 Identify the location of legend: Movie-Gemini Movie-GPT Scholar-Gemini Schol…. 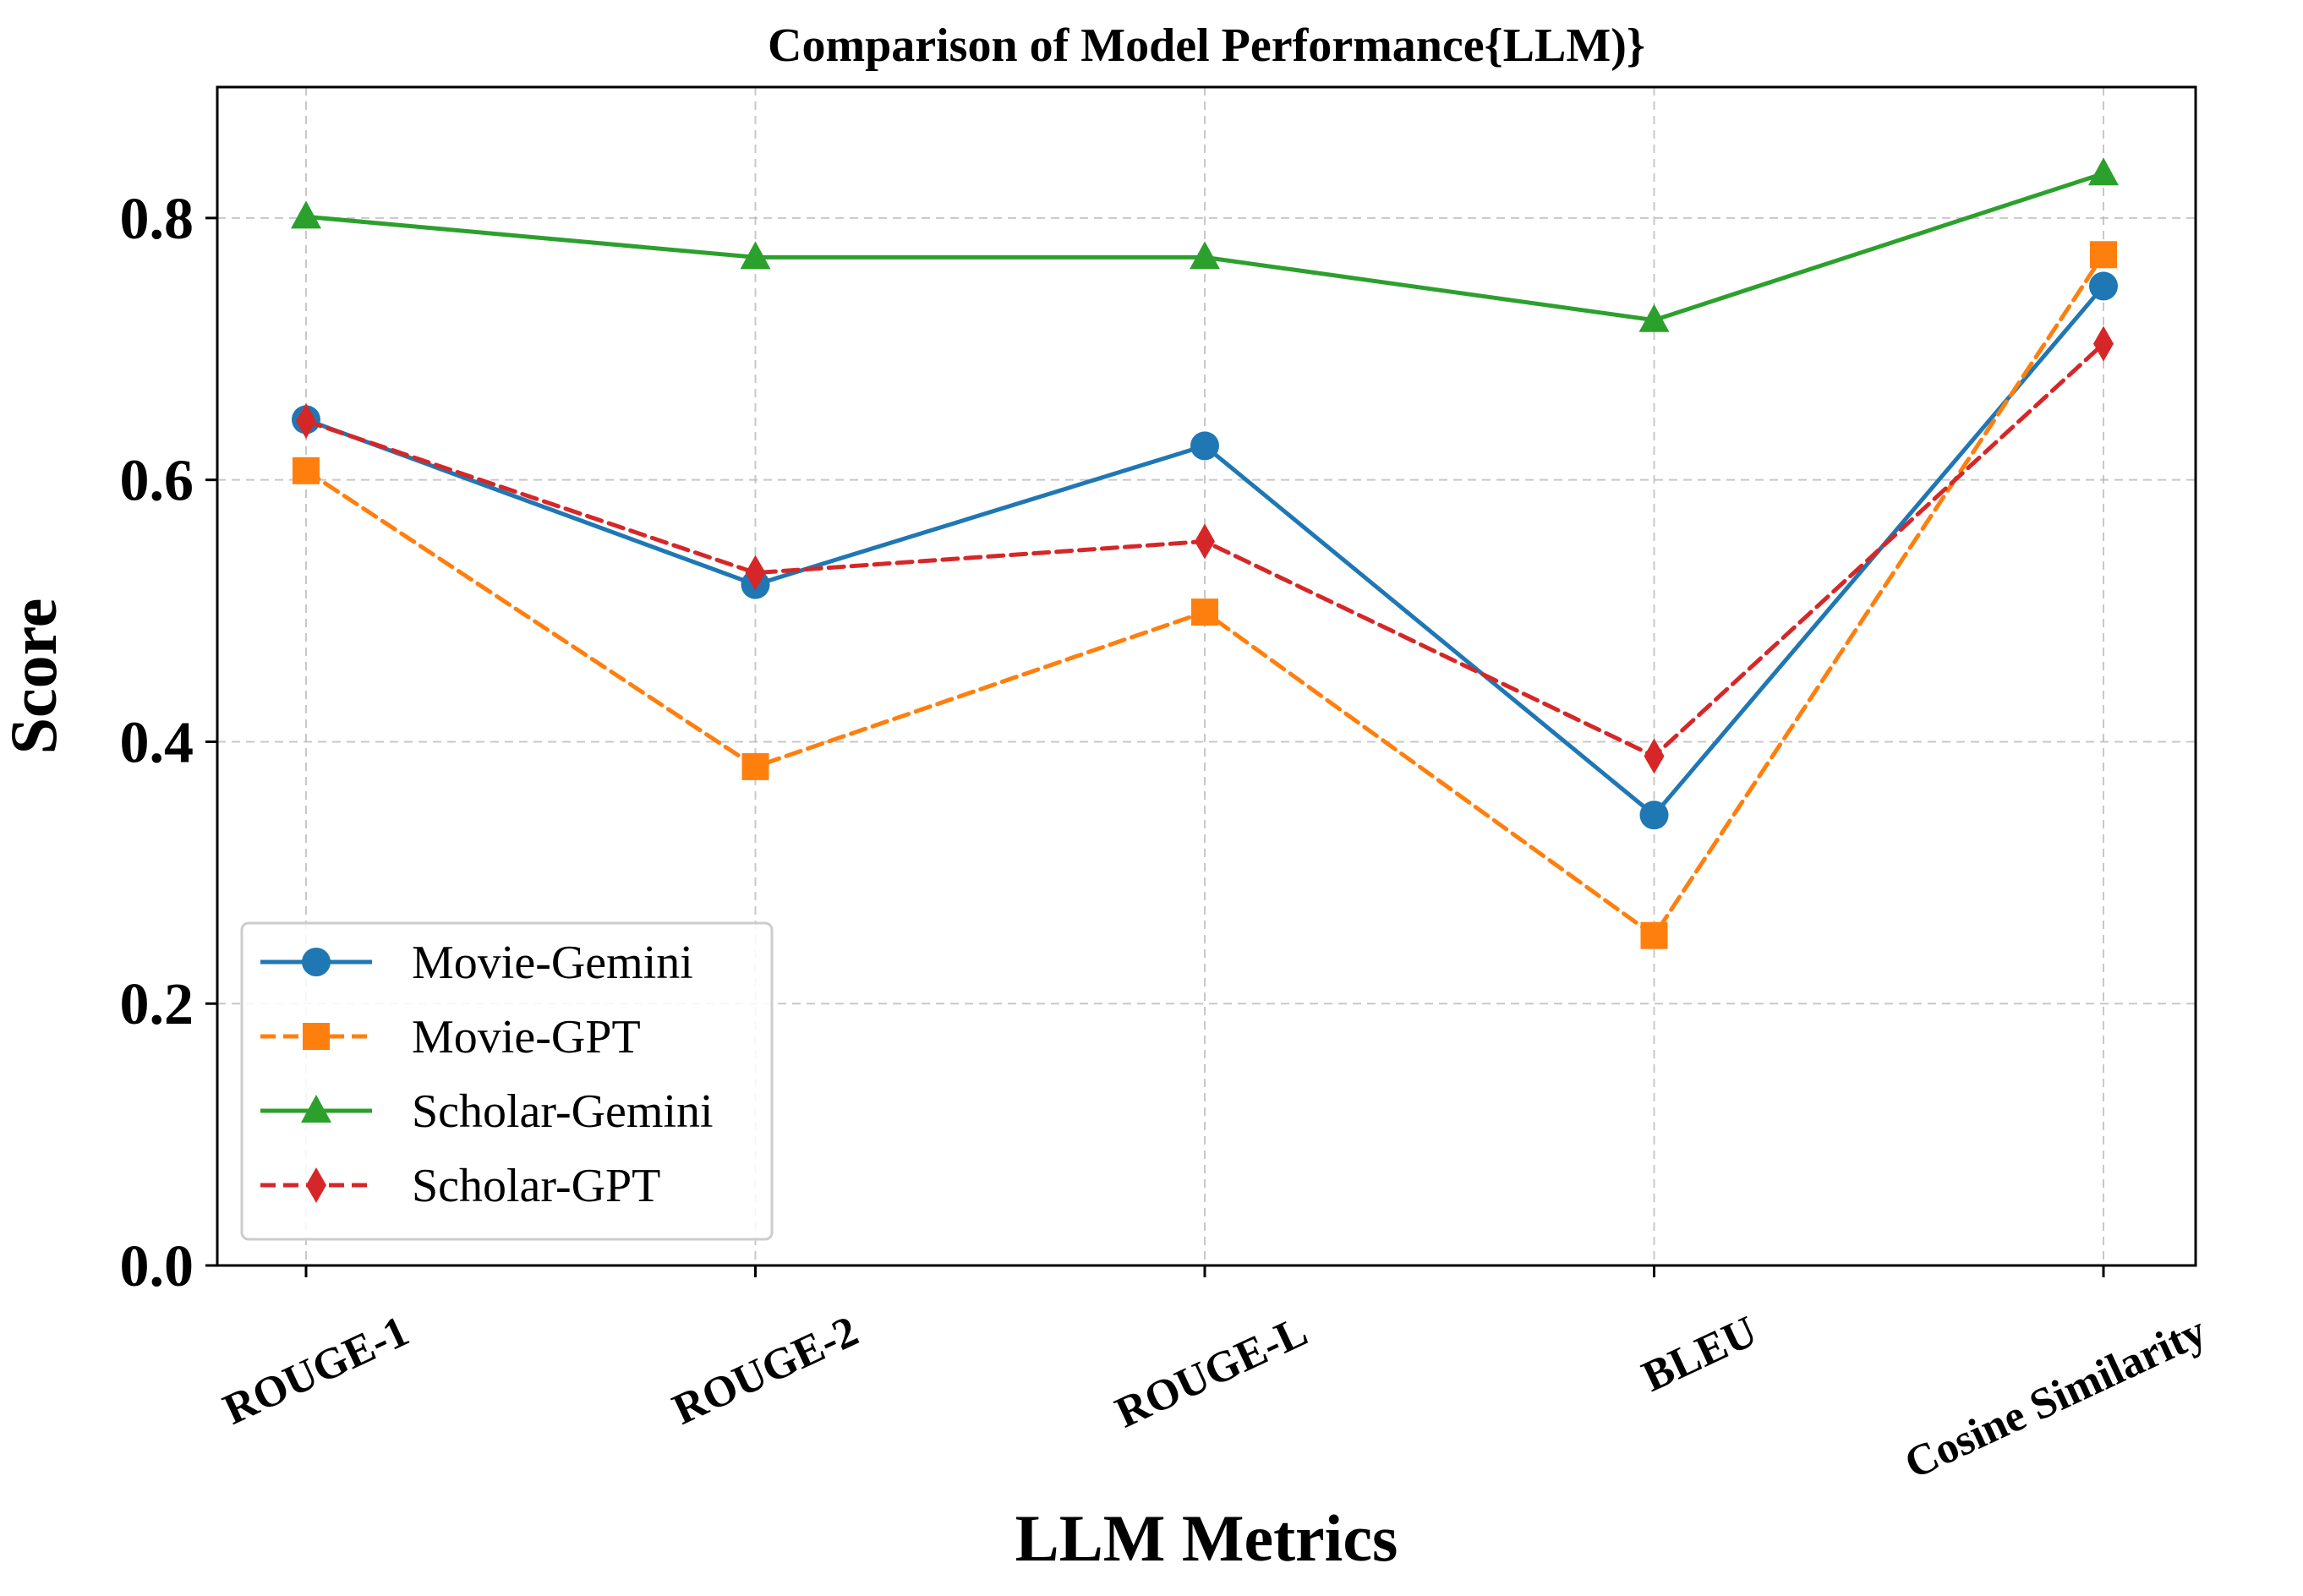
(507, 1081).